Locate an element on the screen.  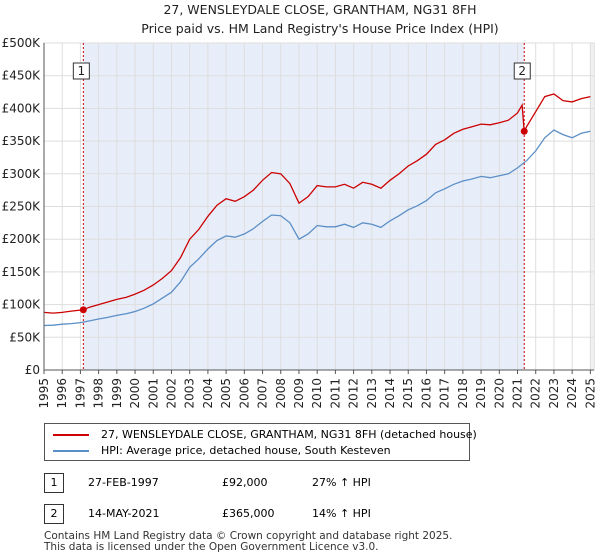
y-tick-label: £150K is located at coordinates (22, 272).